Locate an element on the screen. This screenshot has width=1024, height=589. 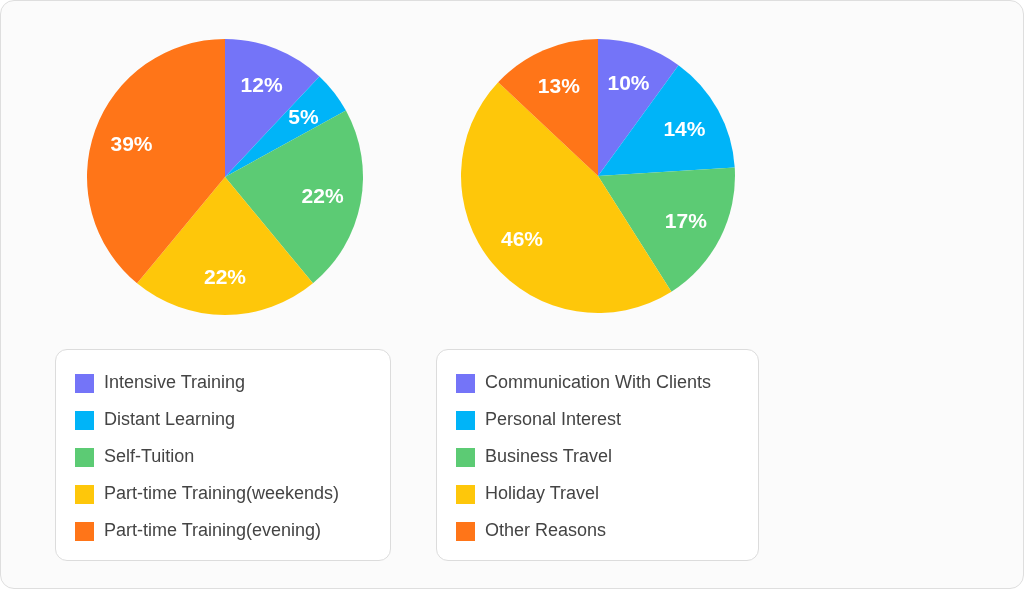
legend-label: Personal Interest is located at coordinates (553, 419).